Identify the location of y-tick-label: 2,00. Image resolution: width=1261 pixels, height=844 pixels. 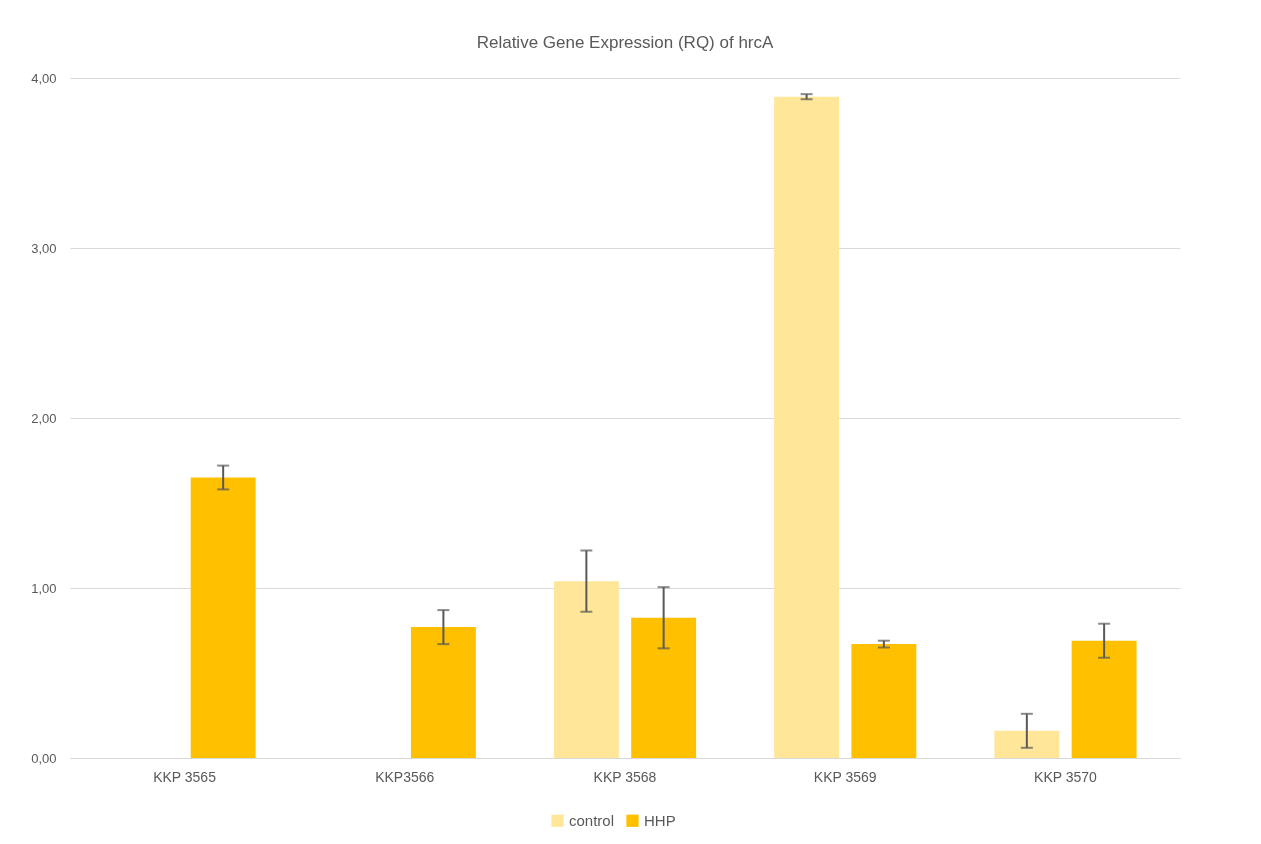
(44, 418).